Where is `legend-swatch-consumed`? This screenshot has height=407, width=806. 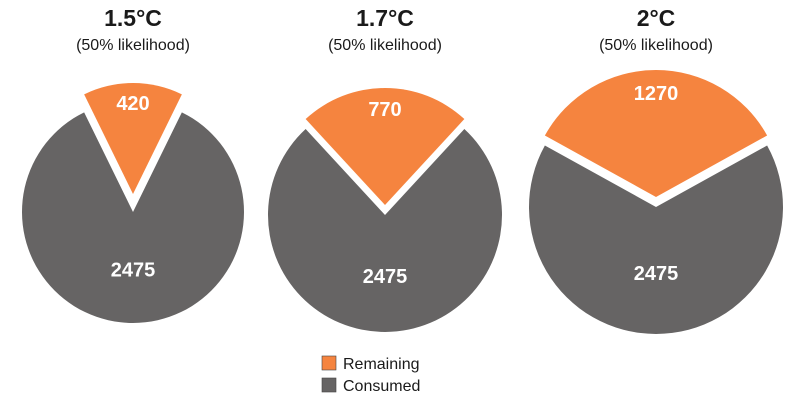
legend-swatch-consumed is located at coordinates (329, 385).